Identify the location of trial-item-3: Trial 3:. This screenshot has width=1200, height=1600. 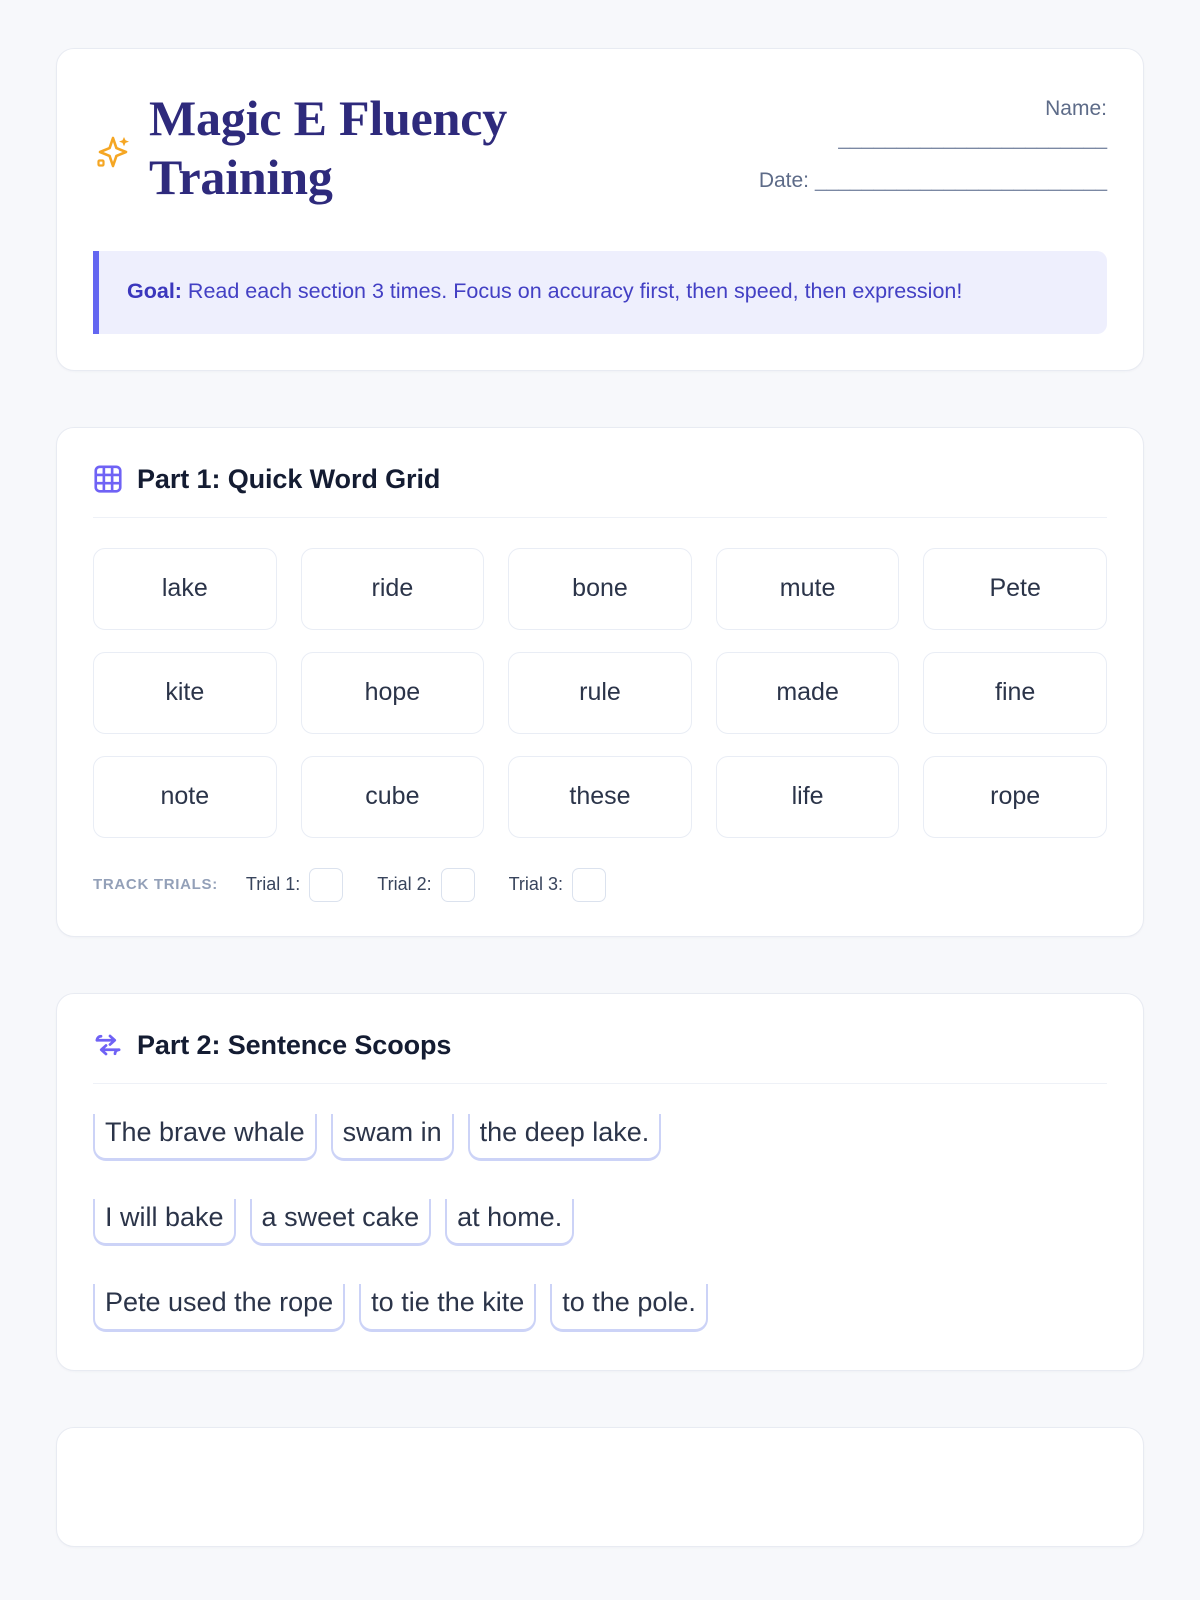
(557, 884).